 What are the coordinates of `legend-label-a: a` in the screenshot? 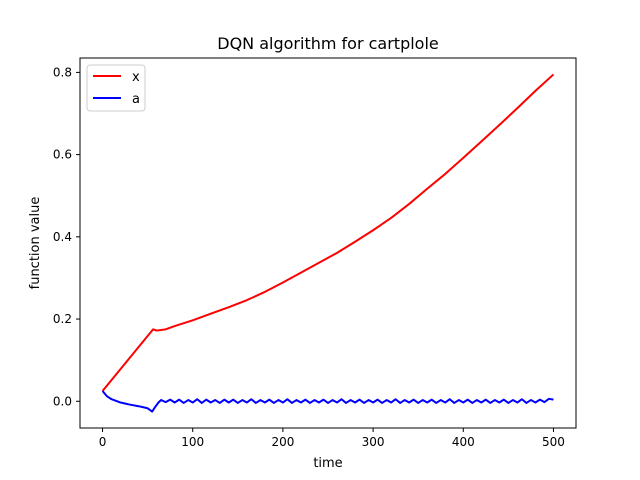 It's located at (136, 99).